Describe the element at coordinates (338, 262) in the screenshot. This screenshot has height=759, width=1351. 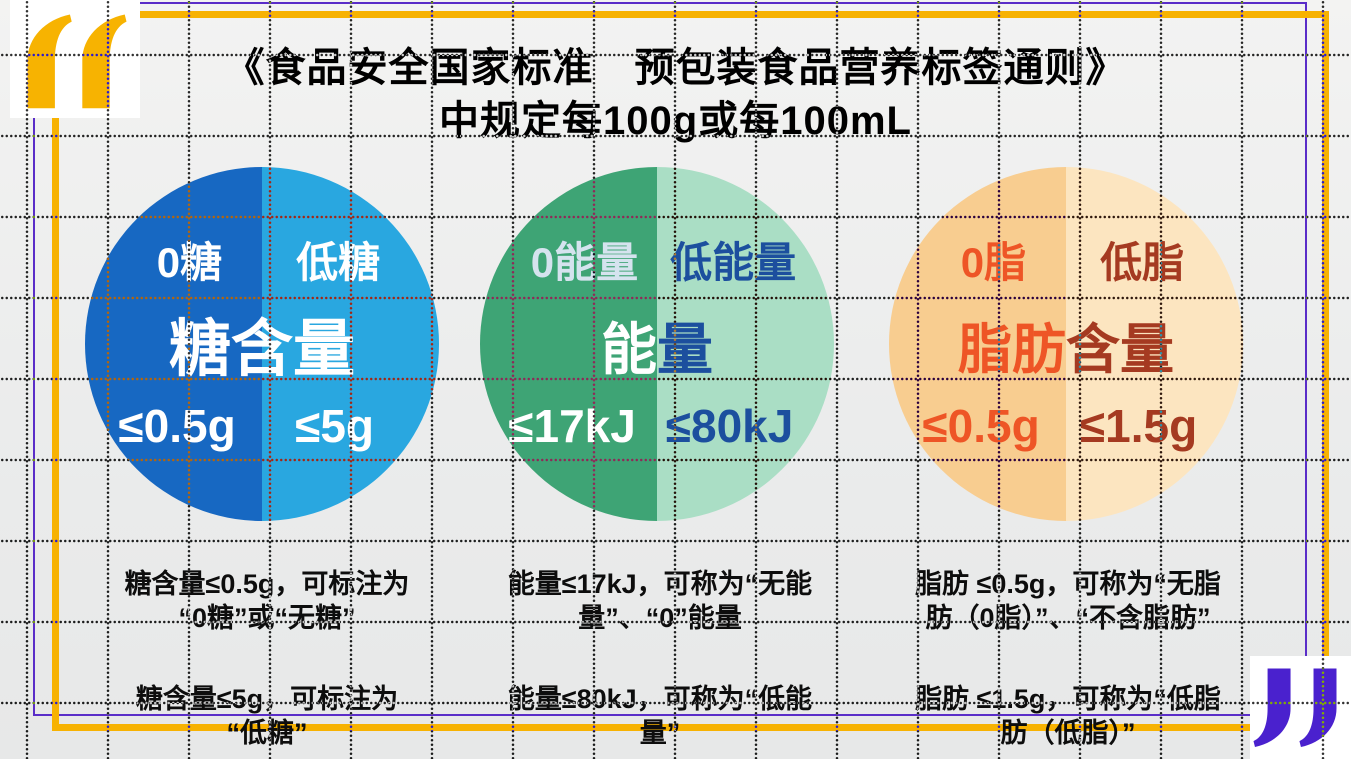
I see `sugar-low-label: 低糖` at that location.